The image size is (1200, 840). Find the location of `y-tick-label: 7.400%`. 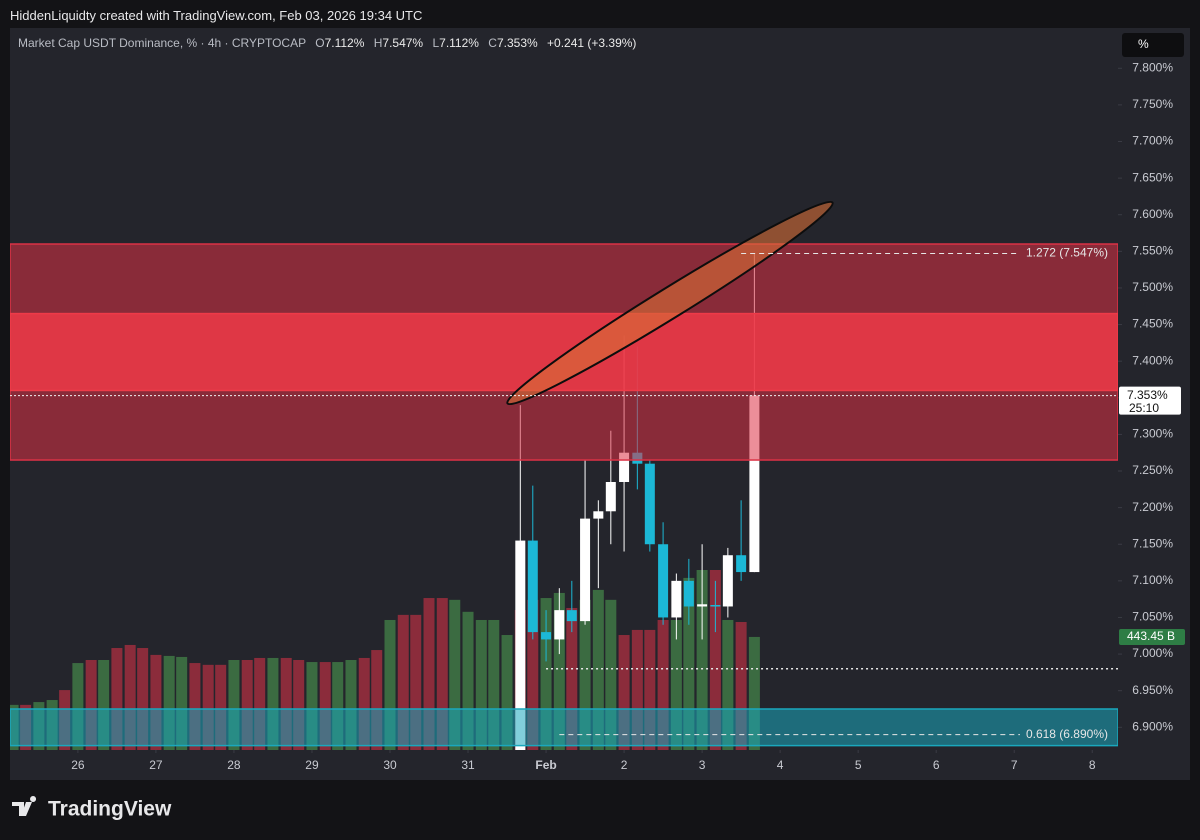

y-tick-label: 7.400% is located at coordinates (1152, 360).